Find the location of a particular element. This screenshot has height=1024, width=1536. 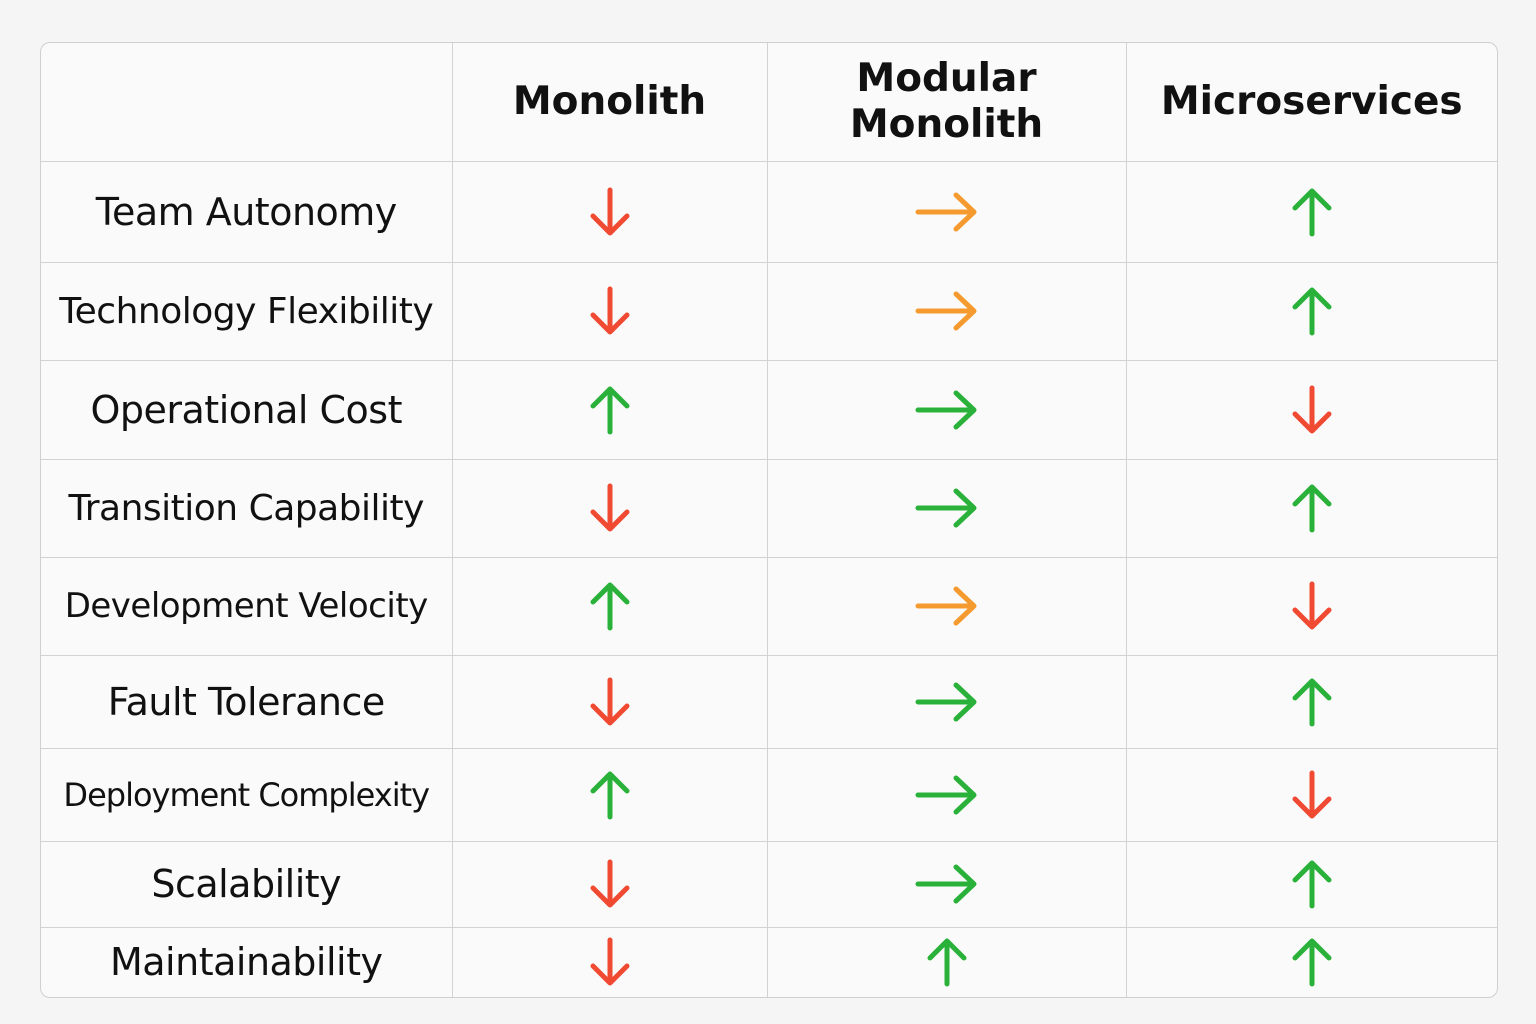

row-label: Fault Tolerance is located at coordinates (247, 701).